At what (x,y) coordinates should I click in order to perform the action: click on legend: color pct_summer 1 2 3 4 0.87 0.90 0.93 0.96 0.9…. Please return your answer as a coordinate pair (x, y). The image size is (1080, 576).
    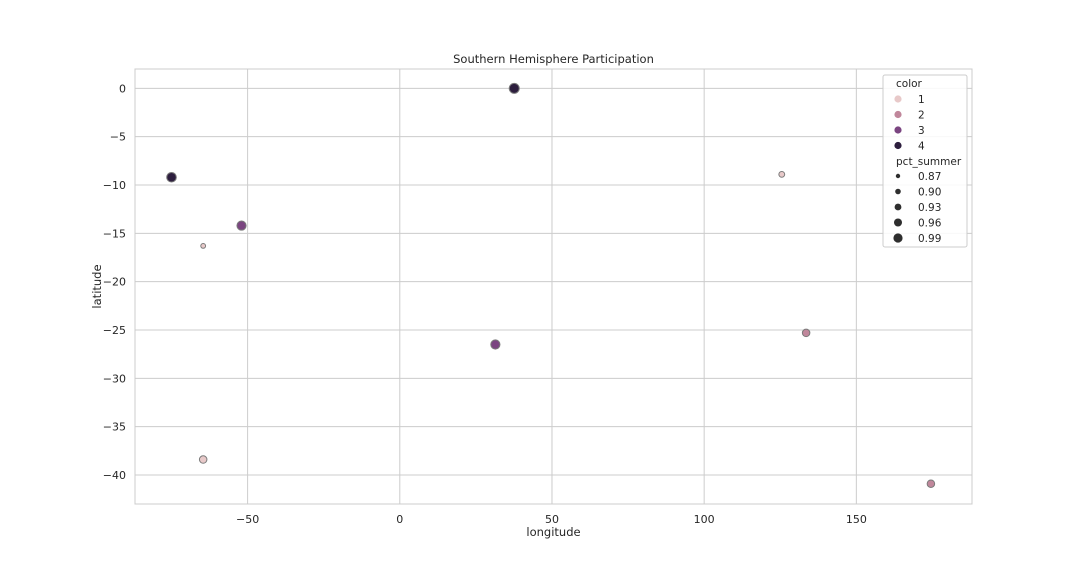
    Looking at the image, I should click on (925, 161).